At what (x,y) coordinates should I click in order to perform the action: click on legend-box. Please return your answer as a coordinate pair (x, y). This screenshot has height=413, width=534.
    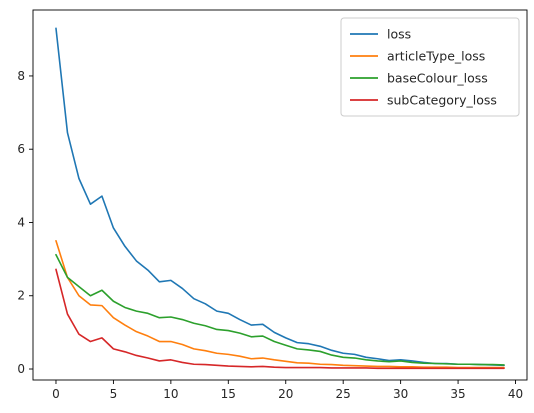
    Looking at the image, I should click on (430, 67).